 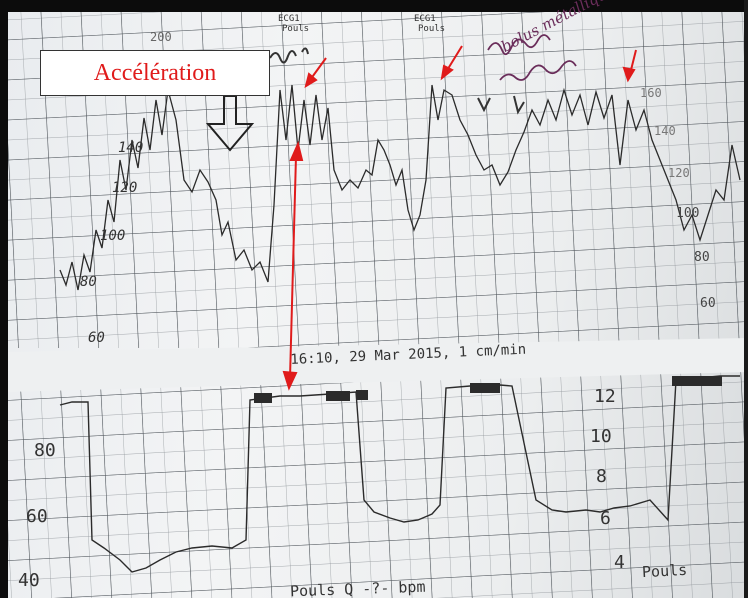 I want to click on right-scale-120: 120, so click(x=679, y=173).